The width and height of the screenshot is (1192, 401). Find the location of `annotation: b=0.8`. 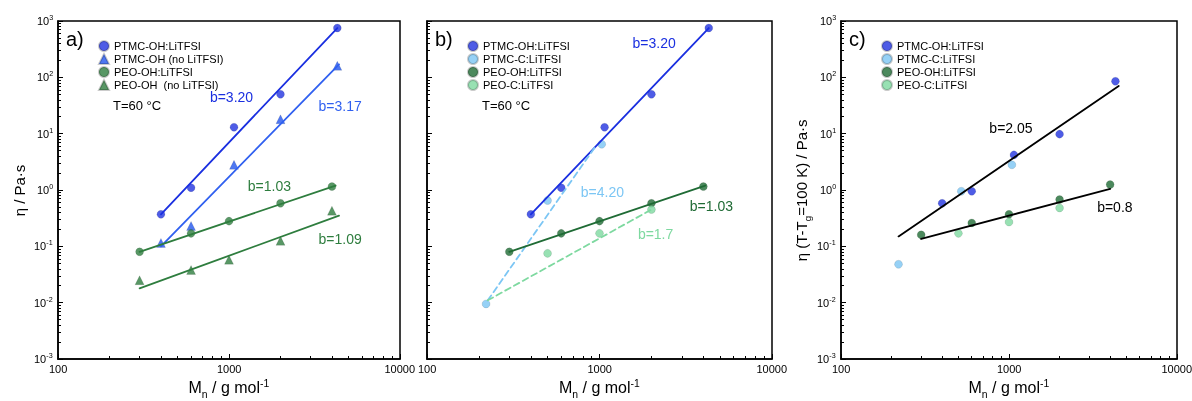

annotation: b=0.8 is located at coordinates (1115, 207).